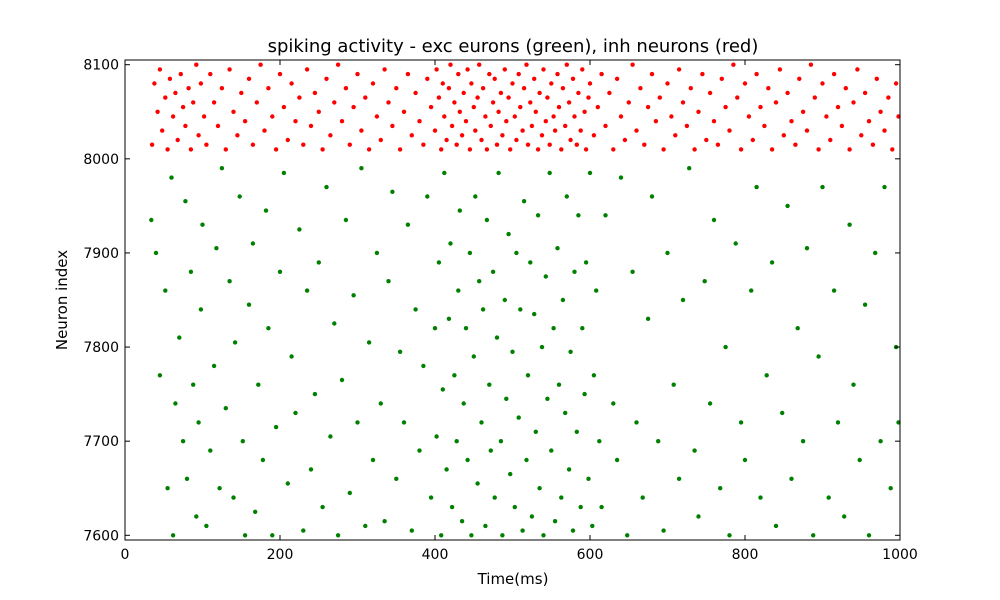 The height and width of the screenshot is (600, 1000). What do you see at coordinates (900, 555) in the screenshot?
I see `x-tick-label: 1000` at bounding box center [900, 555].